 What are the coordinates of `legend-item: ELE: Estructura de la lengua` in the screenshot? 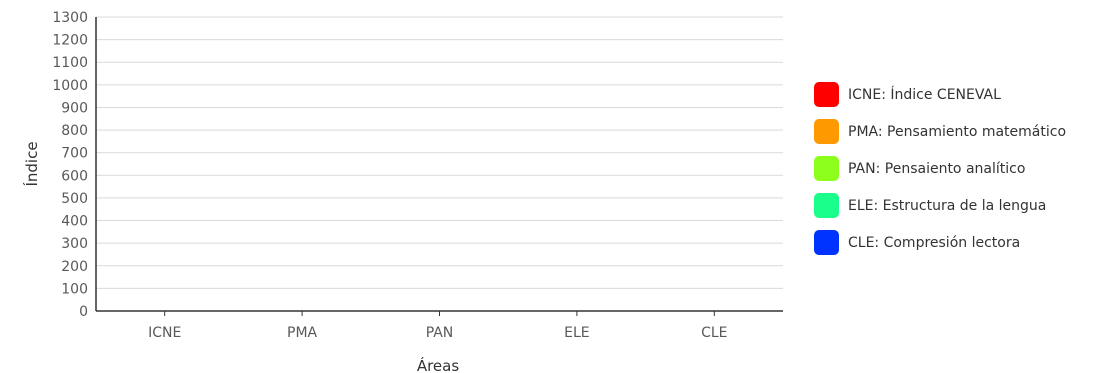 It's located at (958, 205).